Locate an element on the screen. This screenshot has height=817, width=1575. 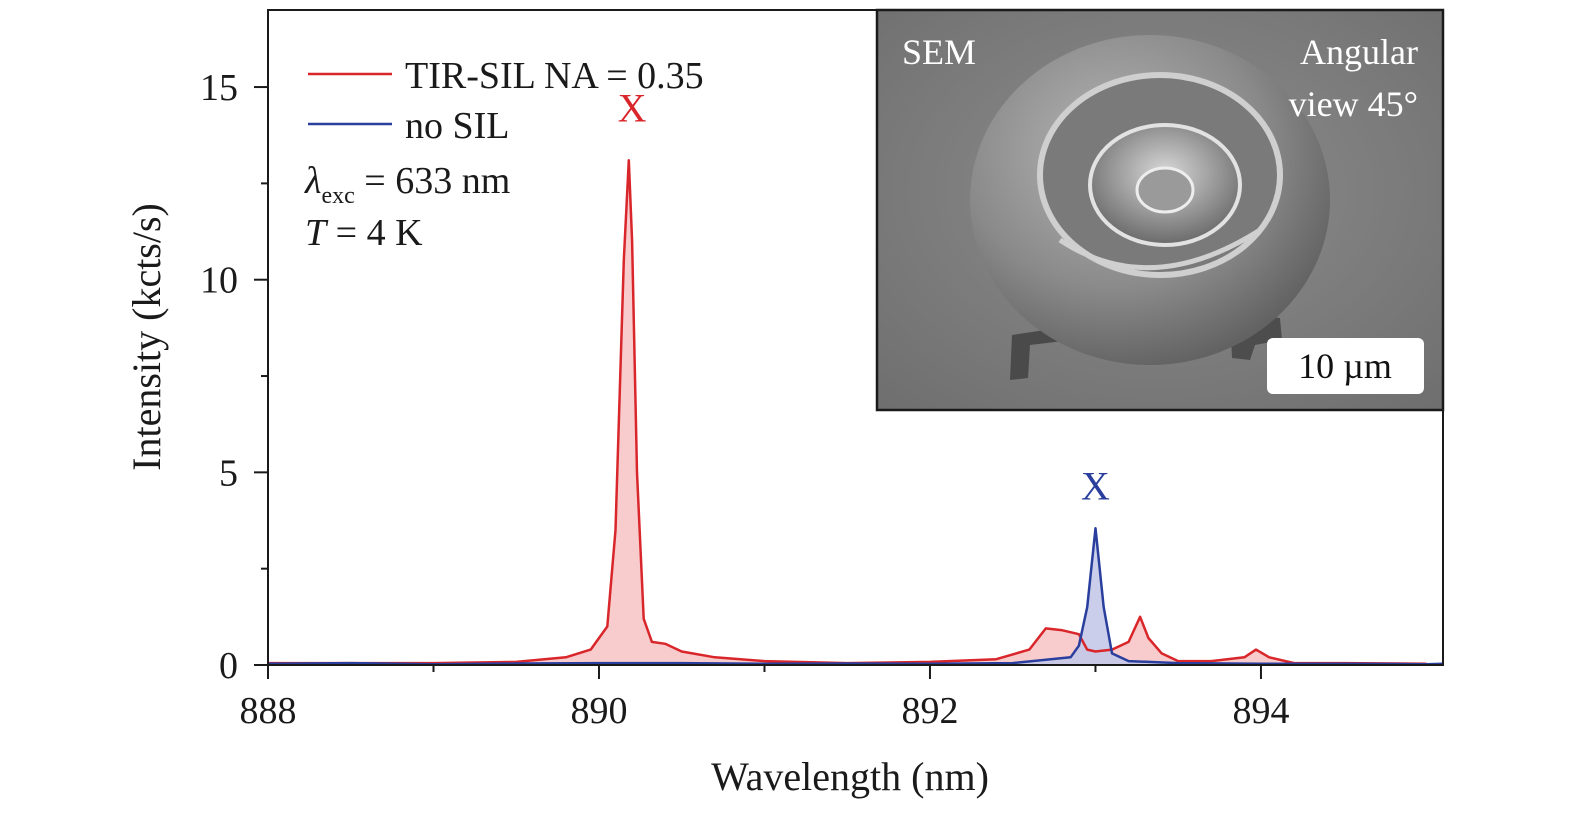
lambda-symbol: λ is located at coordinates (312, 181).